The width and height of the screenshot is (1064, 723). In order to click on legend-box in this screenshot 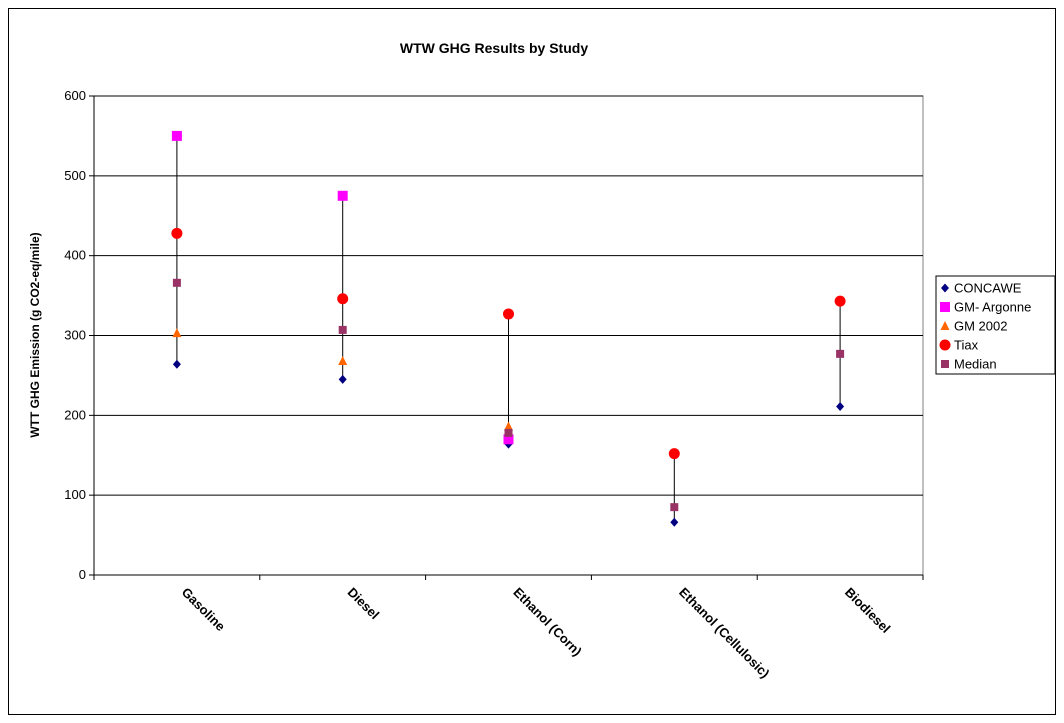, I will do `click(995, 325)`.